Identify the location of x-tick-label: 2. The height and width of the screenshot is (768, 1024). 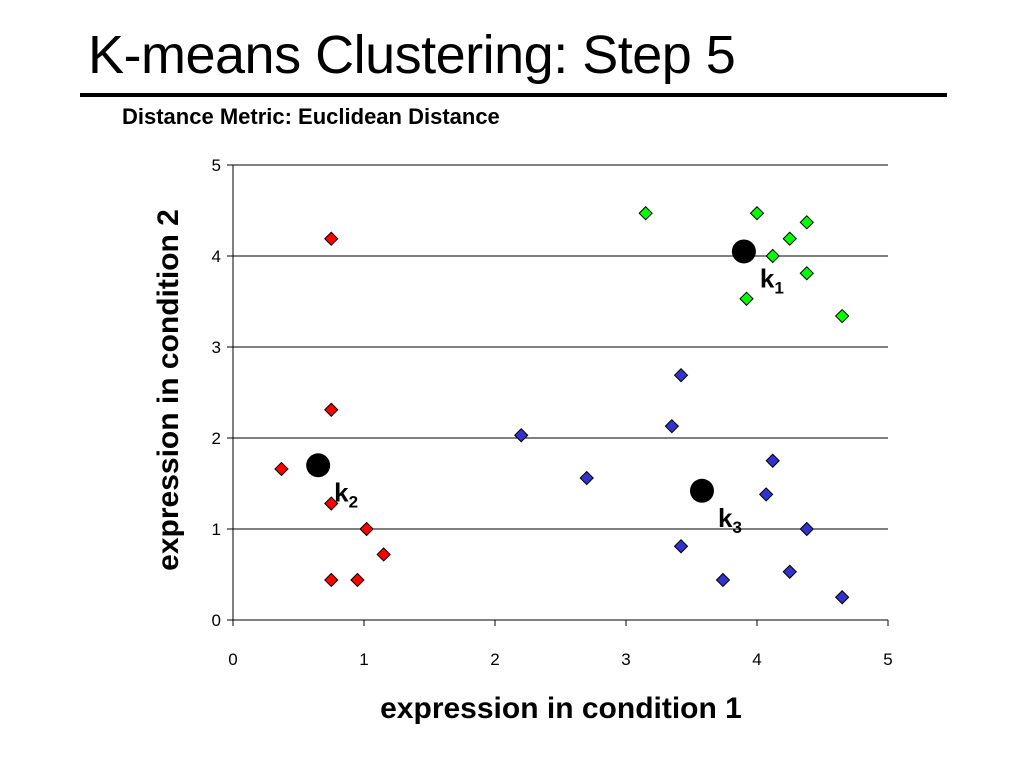
(494, 659).